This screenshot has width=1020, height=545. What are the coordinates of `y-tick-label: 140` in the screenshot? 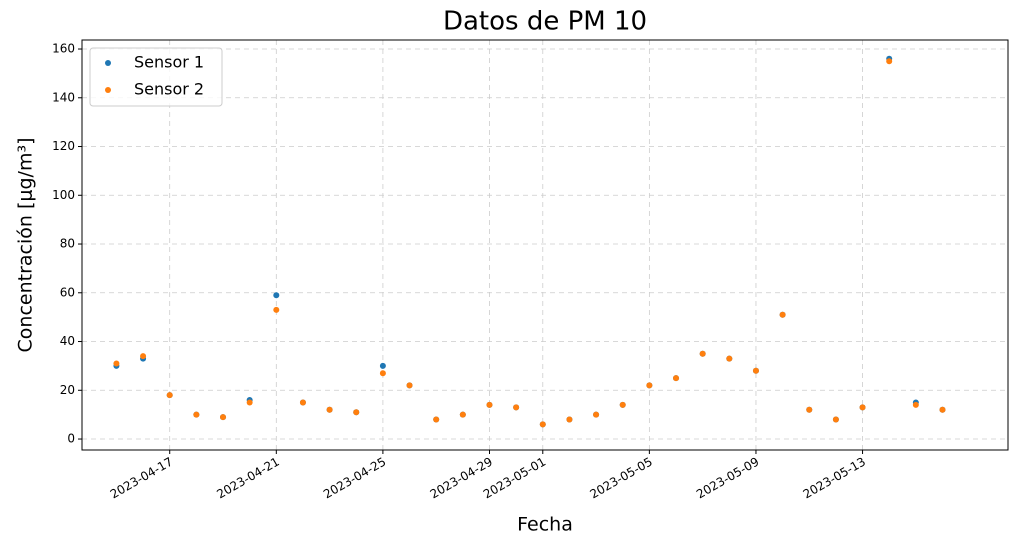 It's located at (63, 97).